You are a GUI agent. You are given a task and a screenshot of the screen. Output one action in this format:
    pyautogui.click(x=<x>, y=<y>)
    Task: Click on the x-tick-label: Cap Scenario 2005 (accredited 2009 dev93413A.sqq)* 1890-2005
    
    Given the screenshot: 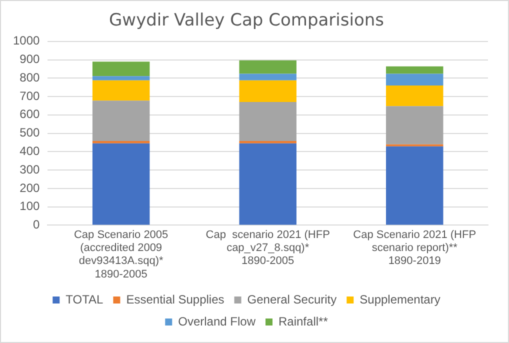 What is the action you would take?
    pyautogui.click(x=121, y=254)
    